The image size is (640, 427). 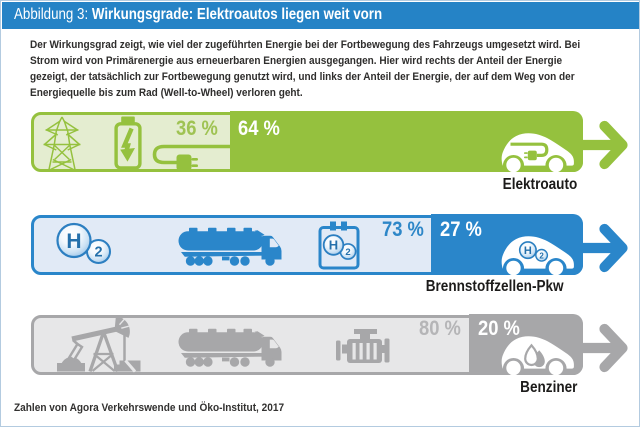 I want to click on pct-used-brennstoffzellen: 27 %, so click(x=460, y=229).